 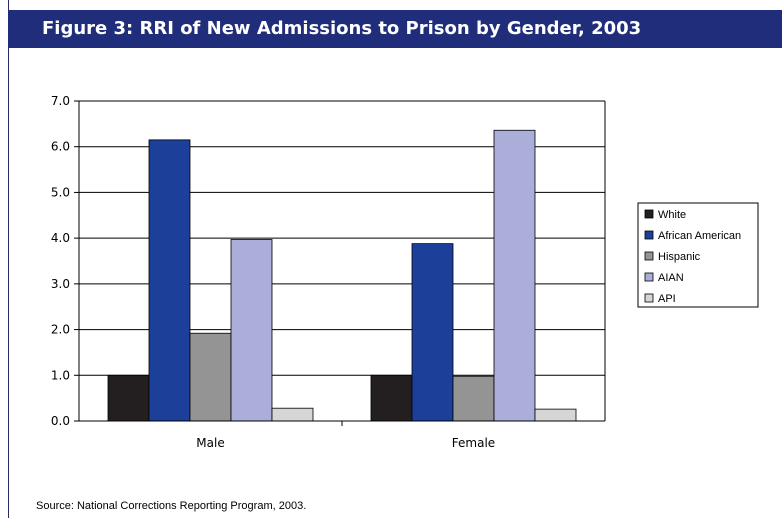 I want to click on y-tick-label: 4.0, so click(x=60, y=238).